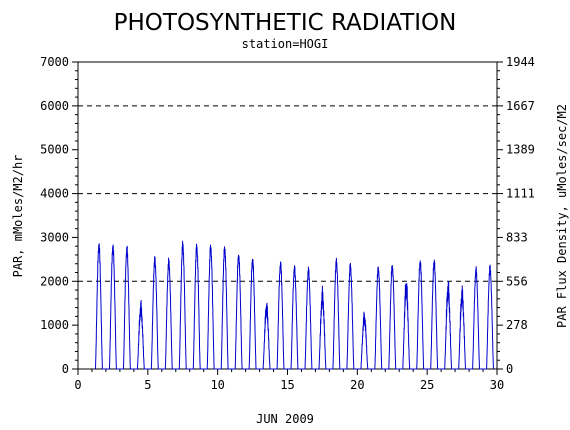  I want to click on left-tick-label: 2000, so click(54, 281).